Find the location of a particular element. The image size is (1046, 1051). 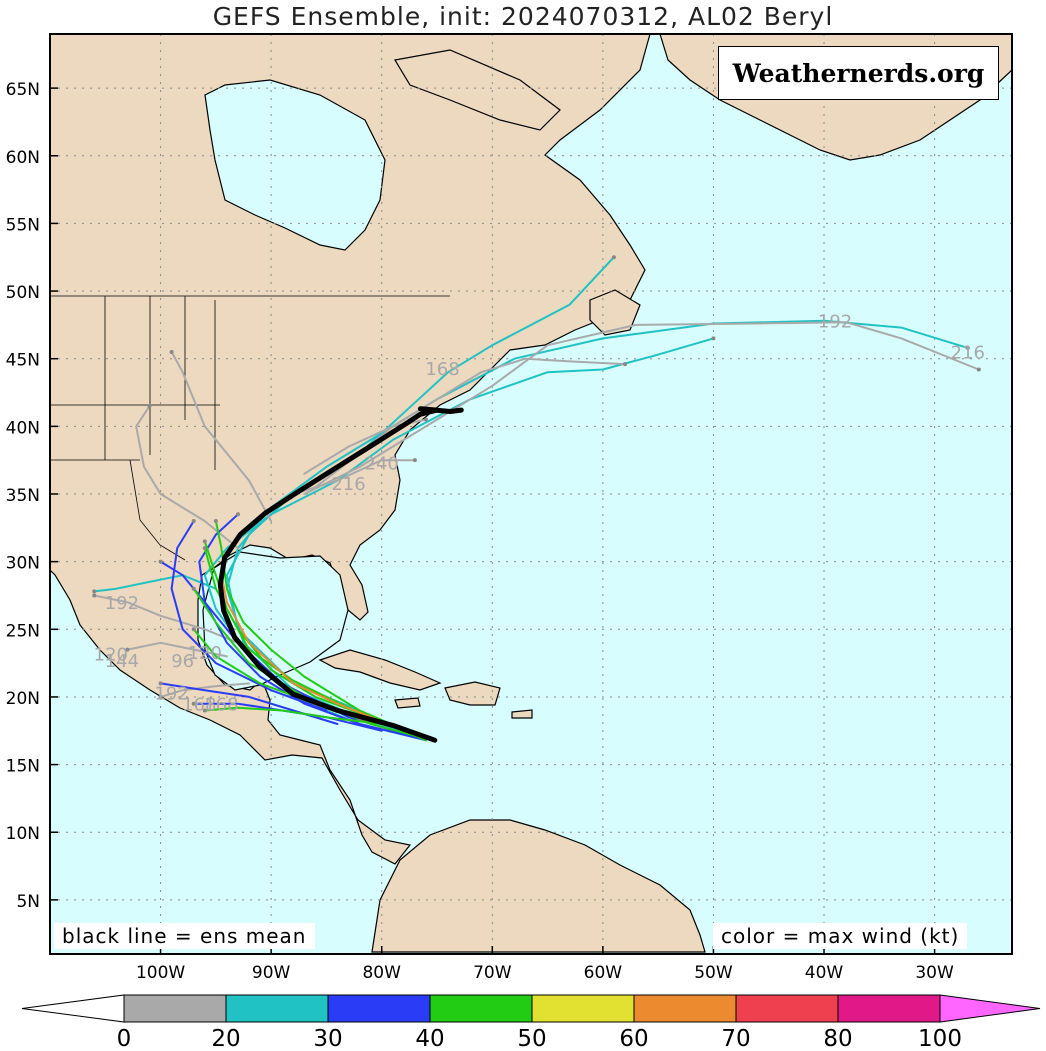

lon-tick-label: 100W is located at coordinates (160, 973).